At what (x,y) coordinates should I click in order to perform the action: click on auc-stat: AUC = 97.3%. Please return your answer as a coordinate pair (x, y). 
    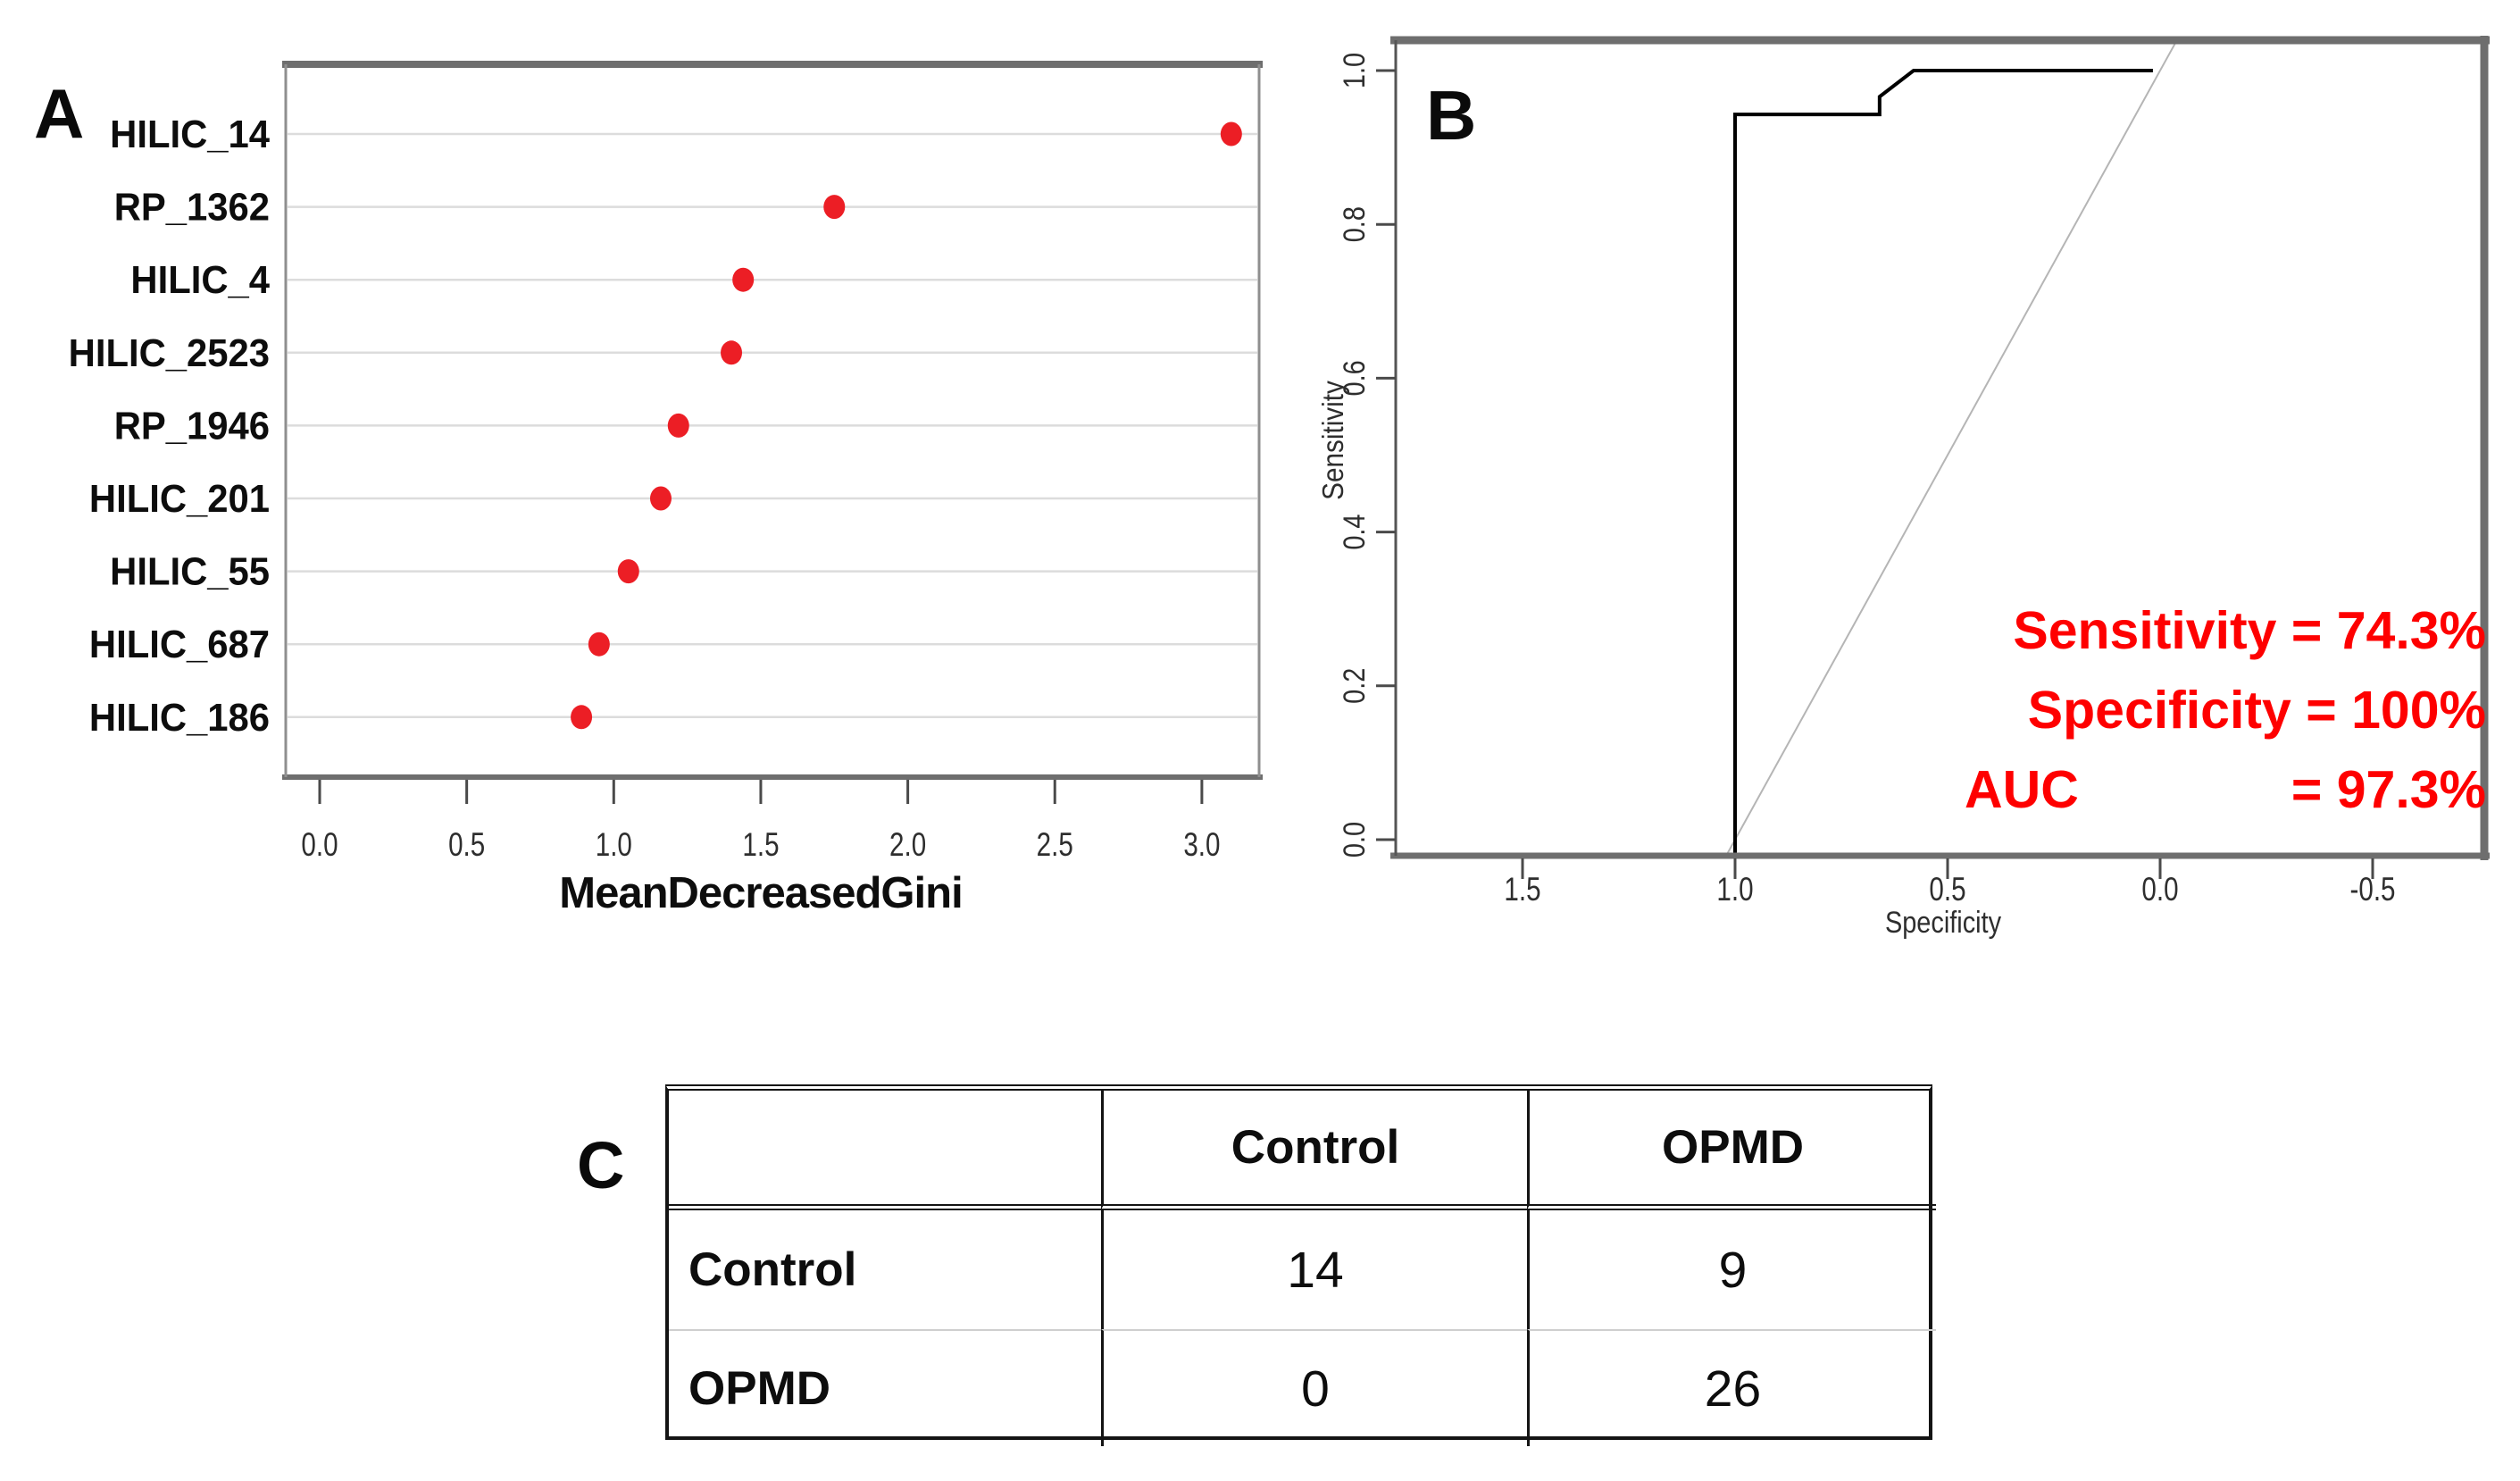
    Looking at the image, I should click on (2226, 790).